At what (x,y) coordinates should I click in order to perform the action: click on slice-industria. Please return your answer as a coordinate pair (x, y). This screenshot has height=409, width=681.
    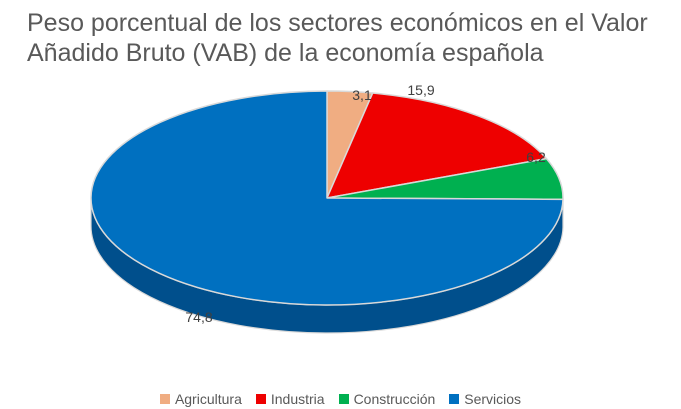
    Looking at the image, I should click on (437, 145).